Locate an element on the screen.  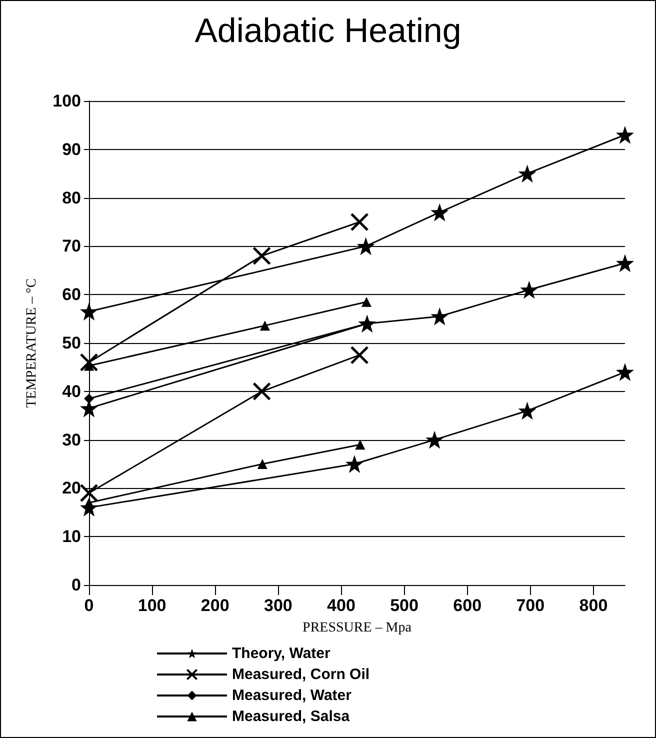
legend-label: Measured, Salsa is located at coordinates (291, 716).